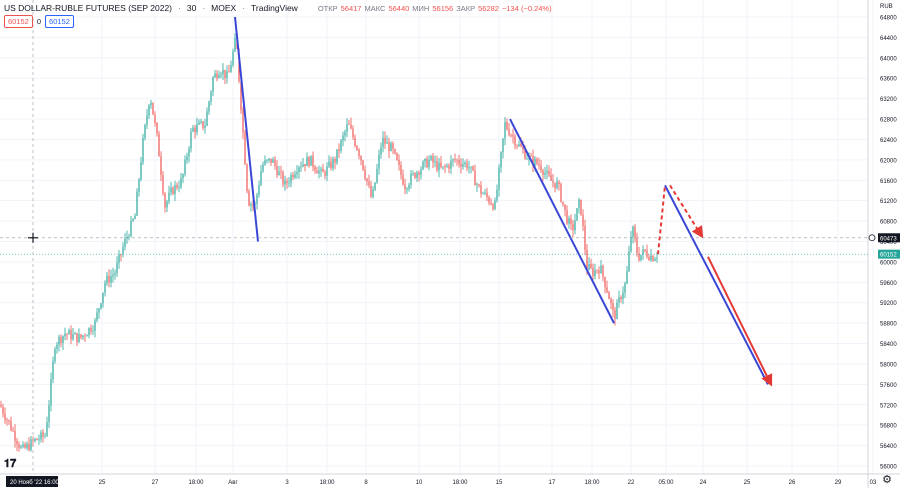 This screenshot has height=488, width=900. What do you see at coordinates (747, 483) in the screenshot?
I see `time-tick-label: 25` at bounding box center [747, 483].